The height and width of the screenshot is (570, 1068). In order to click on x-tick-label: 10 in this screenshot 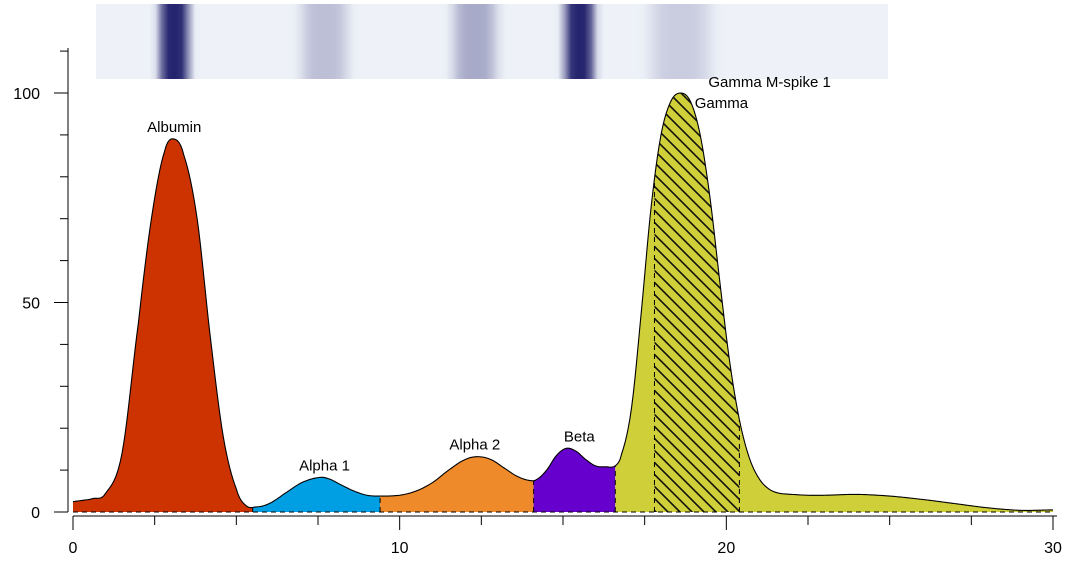, I will do `click(400, 548)`.